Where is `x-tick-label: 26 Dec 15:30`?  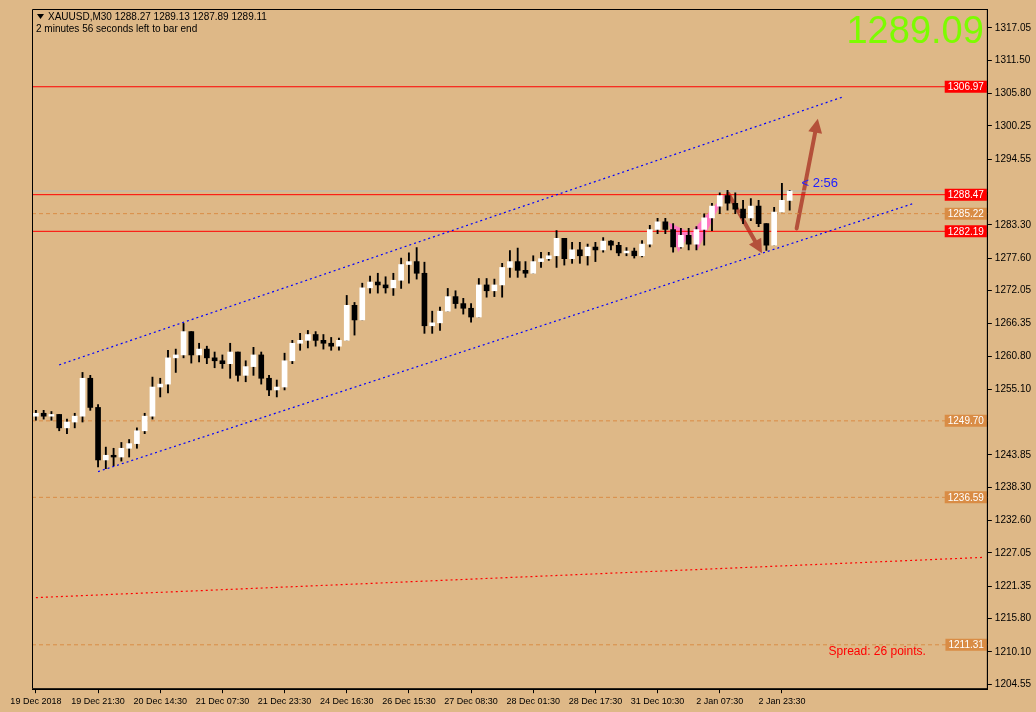 x-tick-label: 26 Dec 15:30 is located at coordinates (409, 701).